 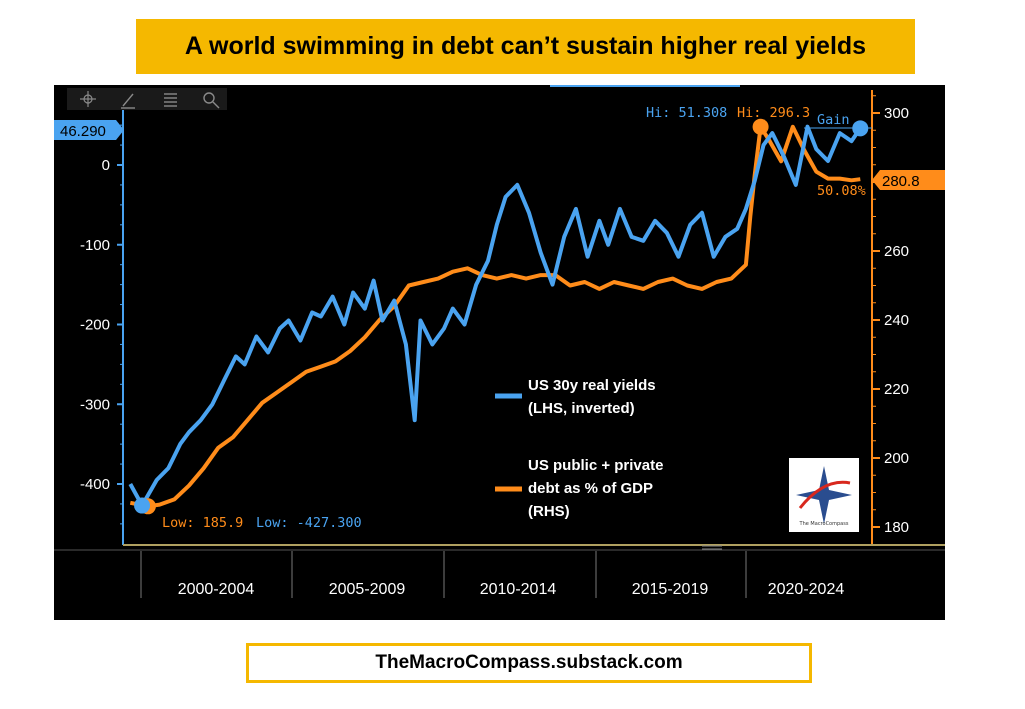 I want to click on list-icon, so click(x=170, y=100).